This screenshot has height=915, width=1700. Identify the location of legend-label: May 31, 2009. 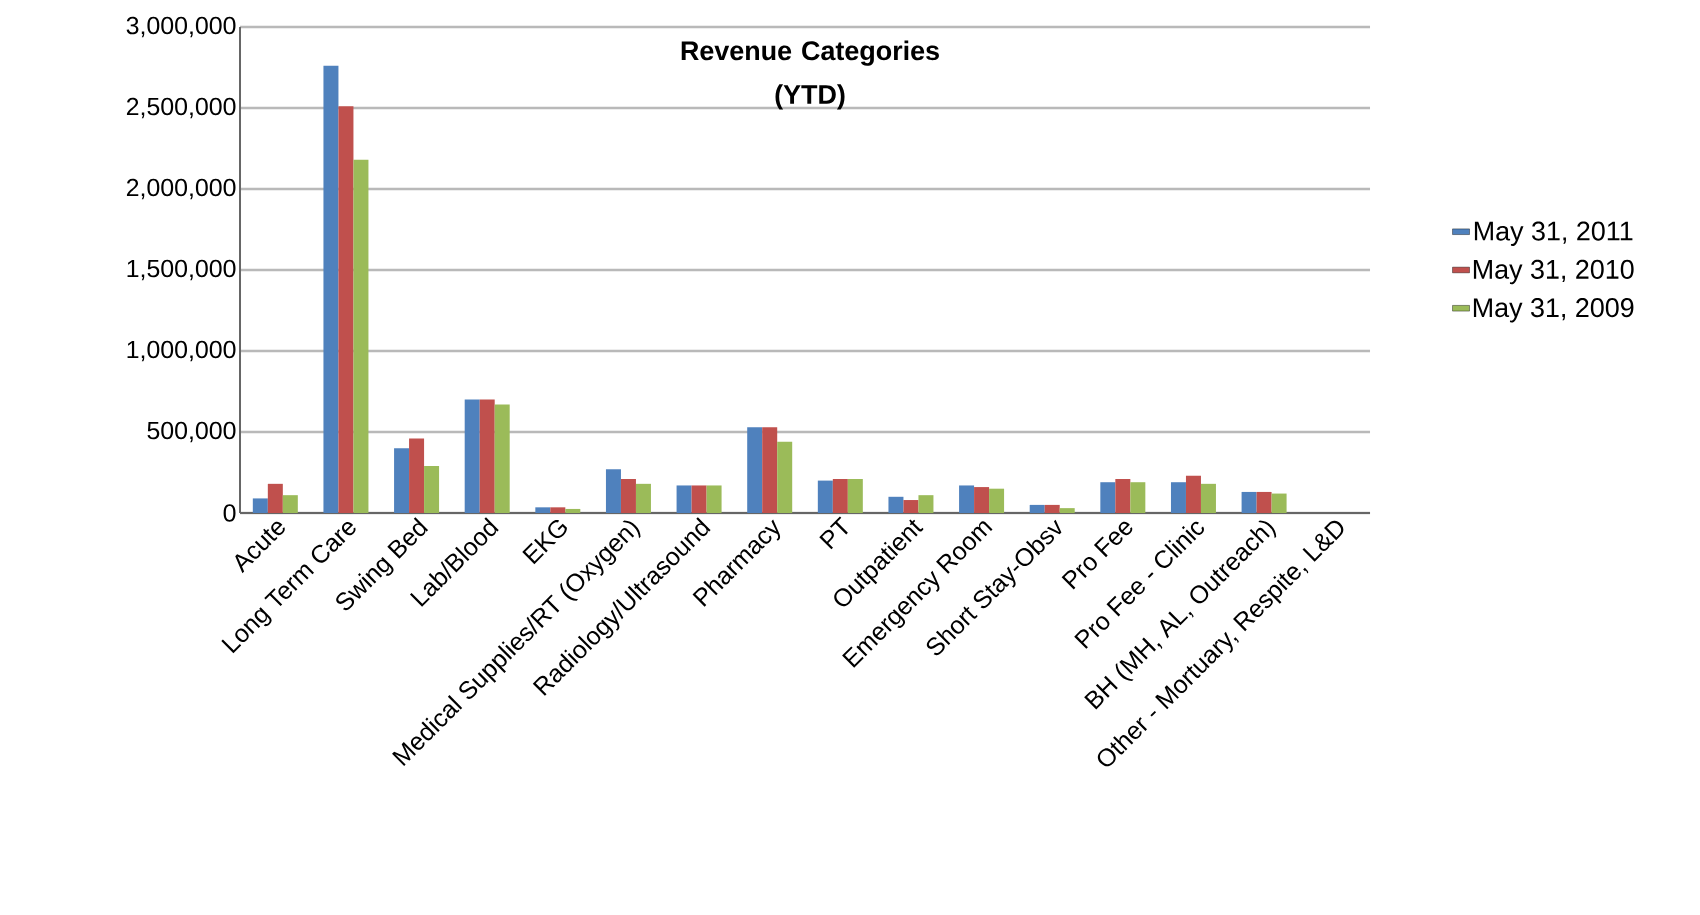
(1553, 310).